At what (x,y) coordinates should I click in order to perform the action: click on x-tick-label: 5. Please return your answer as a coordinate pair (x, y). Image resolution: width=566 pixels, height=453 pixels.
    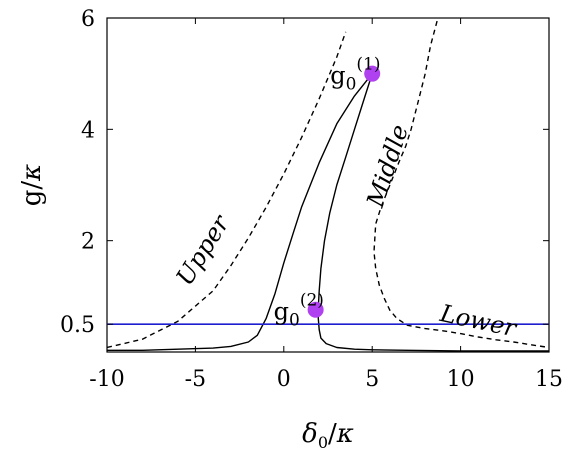
    Looking at the image, I should click on (372, 379).